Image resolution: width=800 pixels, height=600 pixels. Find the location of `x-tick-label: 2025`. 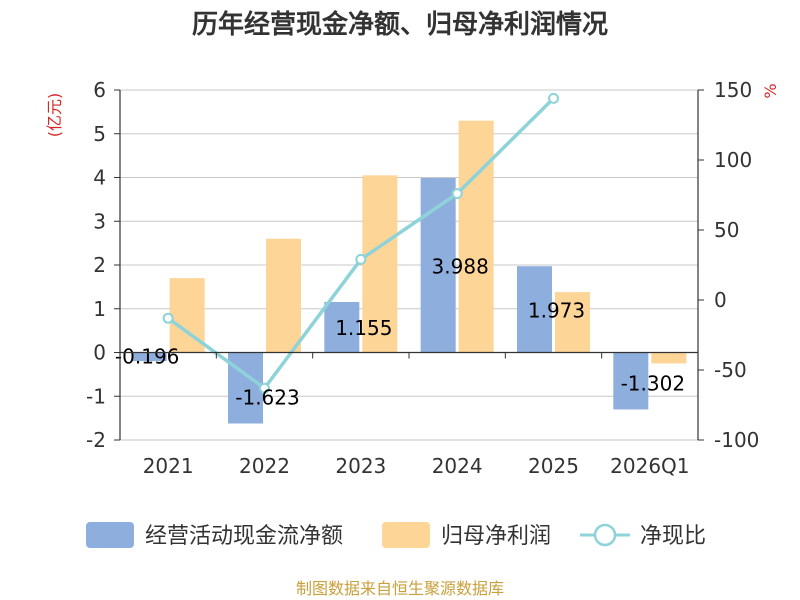

x-tick-label: 2025 is located at coordinates (553, 466).